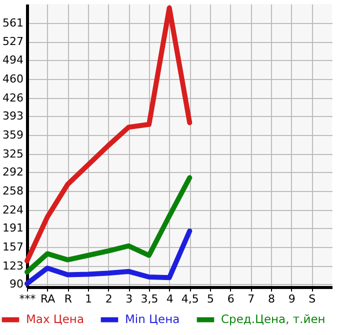  What do you see at coordinates (48, 299) in the screenshot?
I see `x-tick-label: RA` at bounding box center [48, 299].